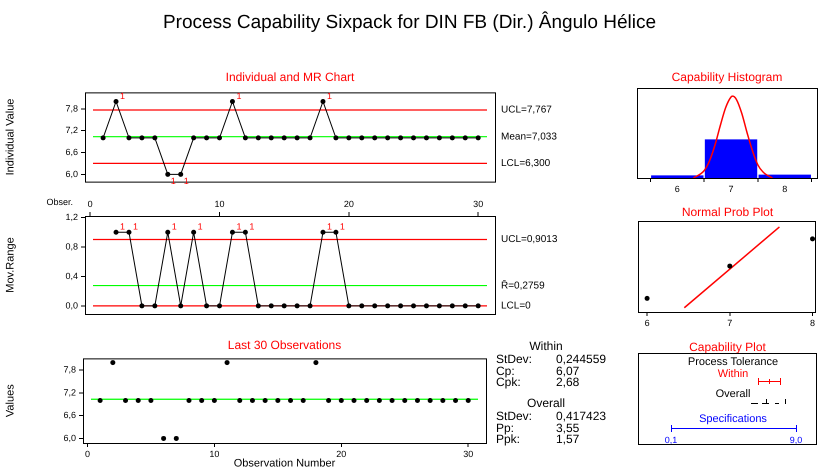  Describe the element at coordinates (733, 362) in the screenshot. I see `text: Process Tolerance` at that location.